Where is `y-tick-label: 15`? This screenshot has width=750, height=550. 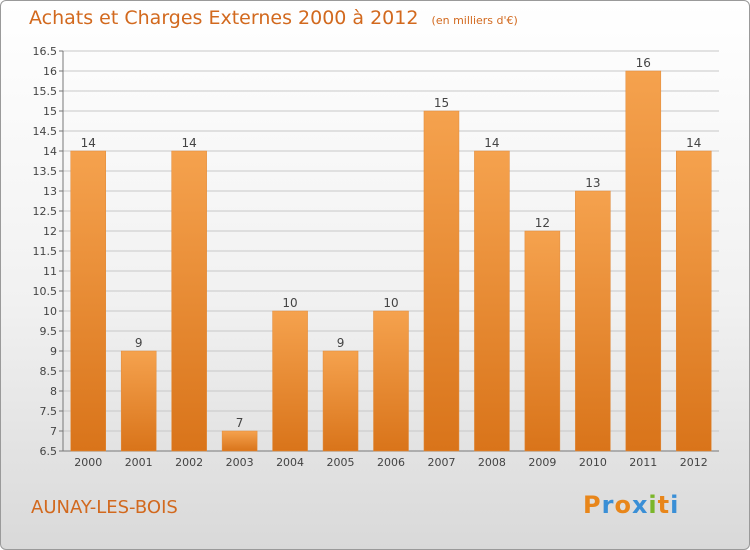 y-tick-label: 15 is located at coordinates (50, 111).